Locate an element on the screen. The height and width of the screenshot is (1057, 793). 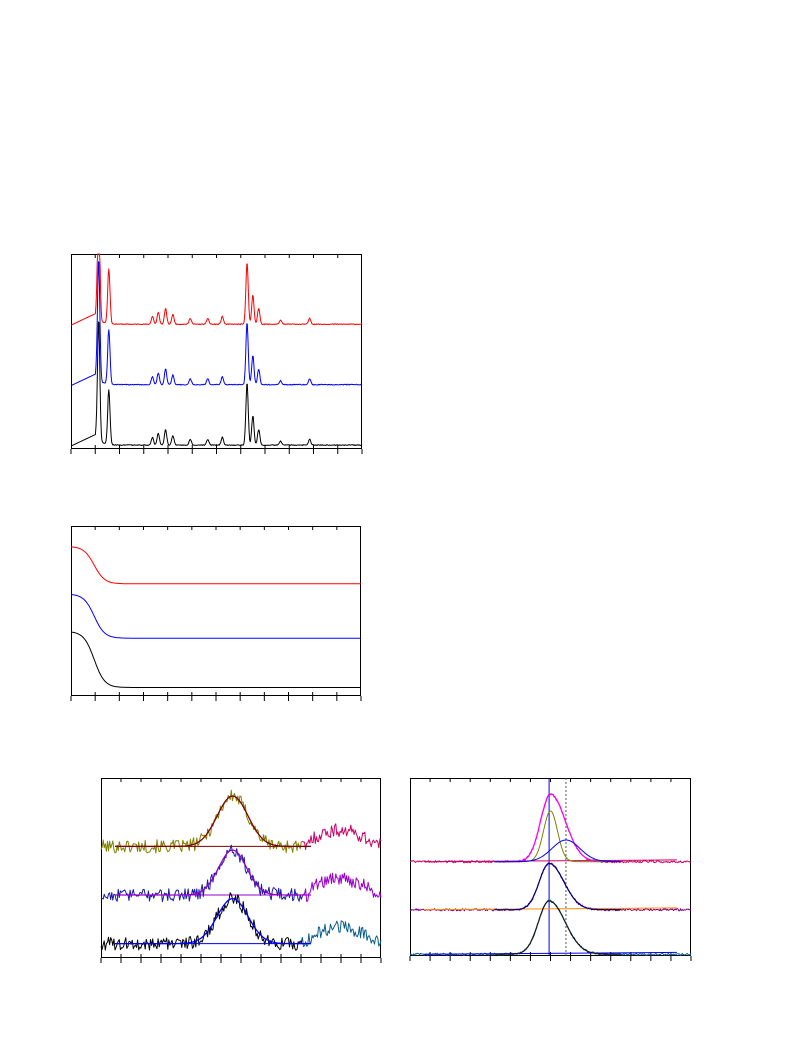
xrd-chart-panel is located at coordinates (216, 353).